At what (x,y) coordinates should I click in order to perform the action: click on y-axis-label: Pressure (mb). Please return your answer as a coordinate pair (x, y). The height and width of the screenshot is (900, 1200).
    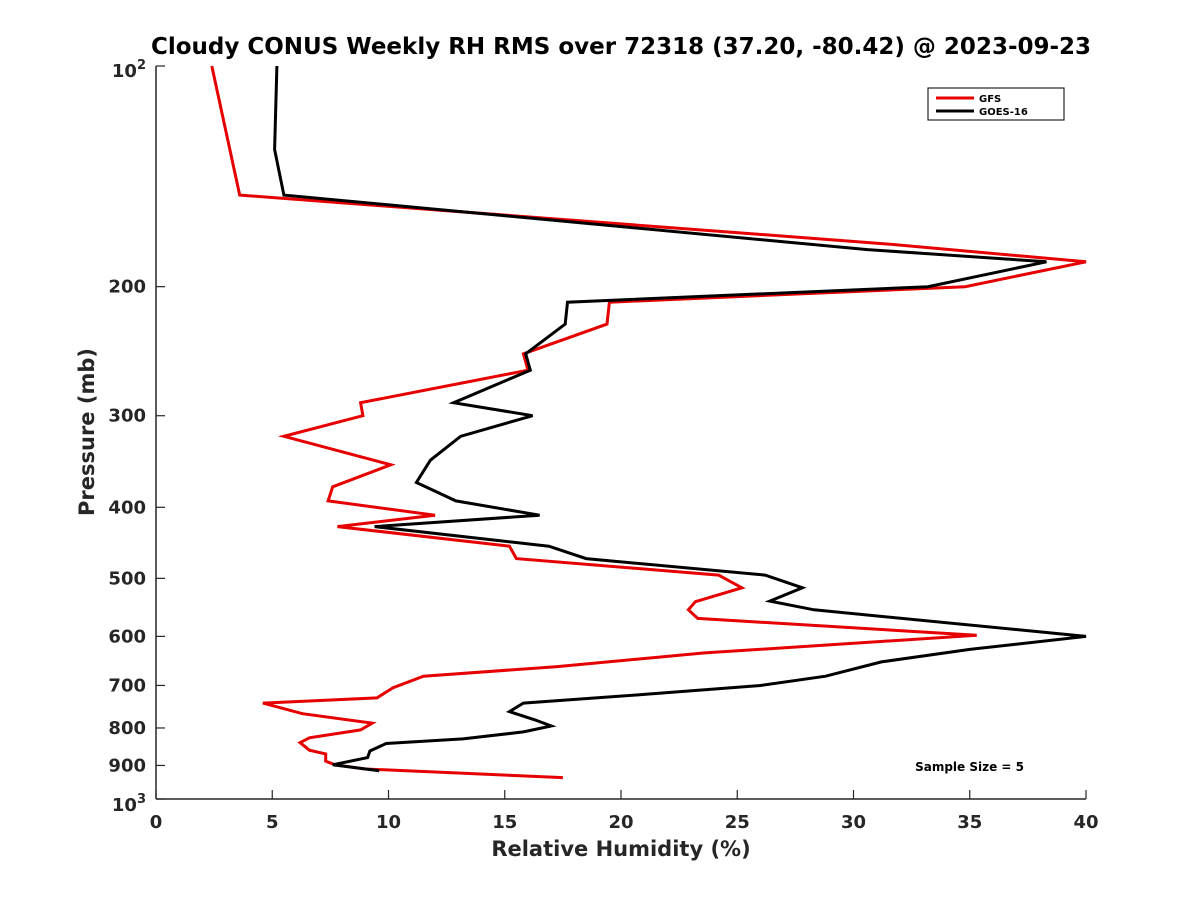
    Looking at the image, I should click on (87, 432).